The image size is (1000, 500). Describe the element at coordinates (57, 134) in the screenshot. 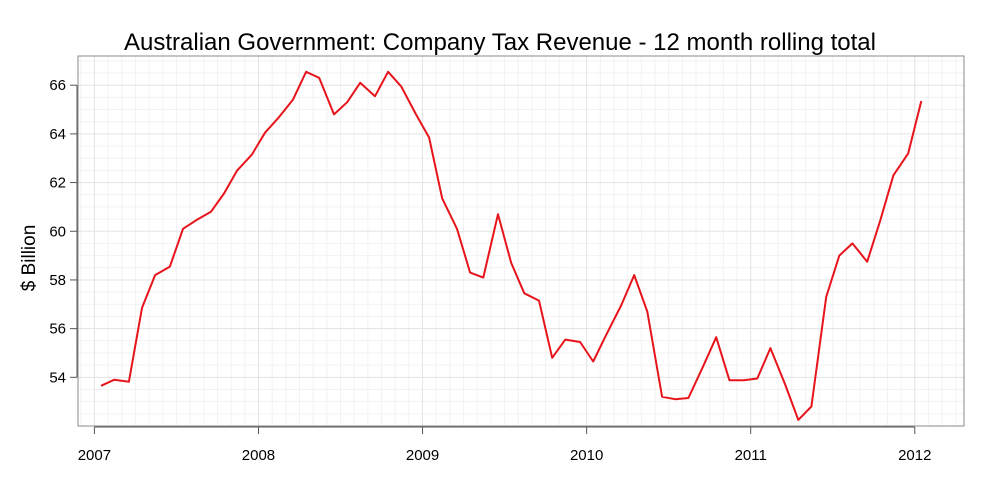

I see `y-tick-label: 64` at that location.